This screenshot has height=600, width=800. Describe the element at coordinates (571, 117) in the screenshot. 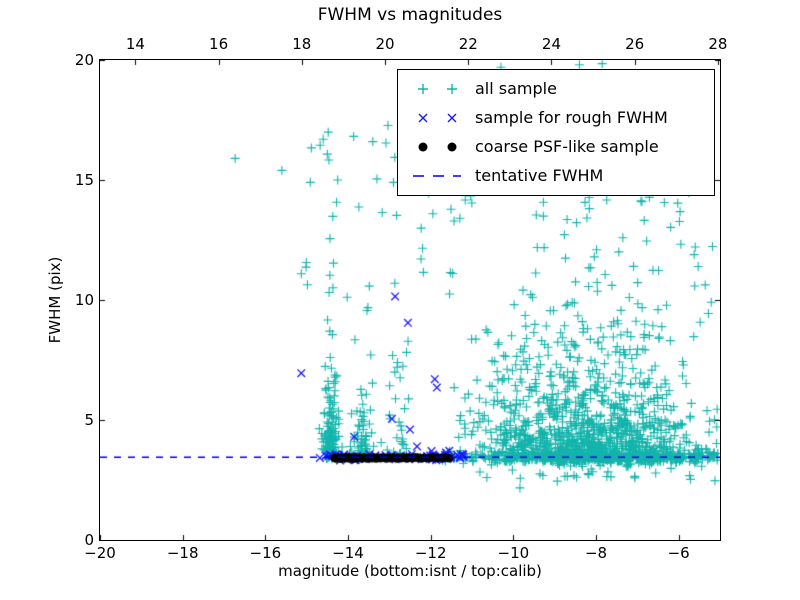

I see `legend-label: sample for rough FWHM` at that location.